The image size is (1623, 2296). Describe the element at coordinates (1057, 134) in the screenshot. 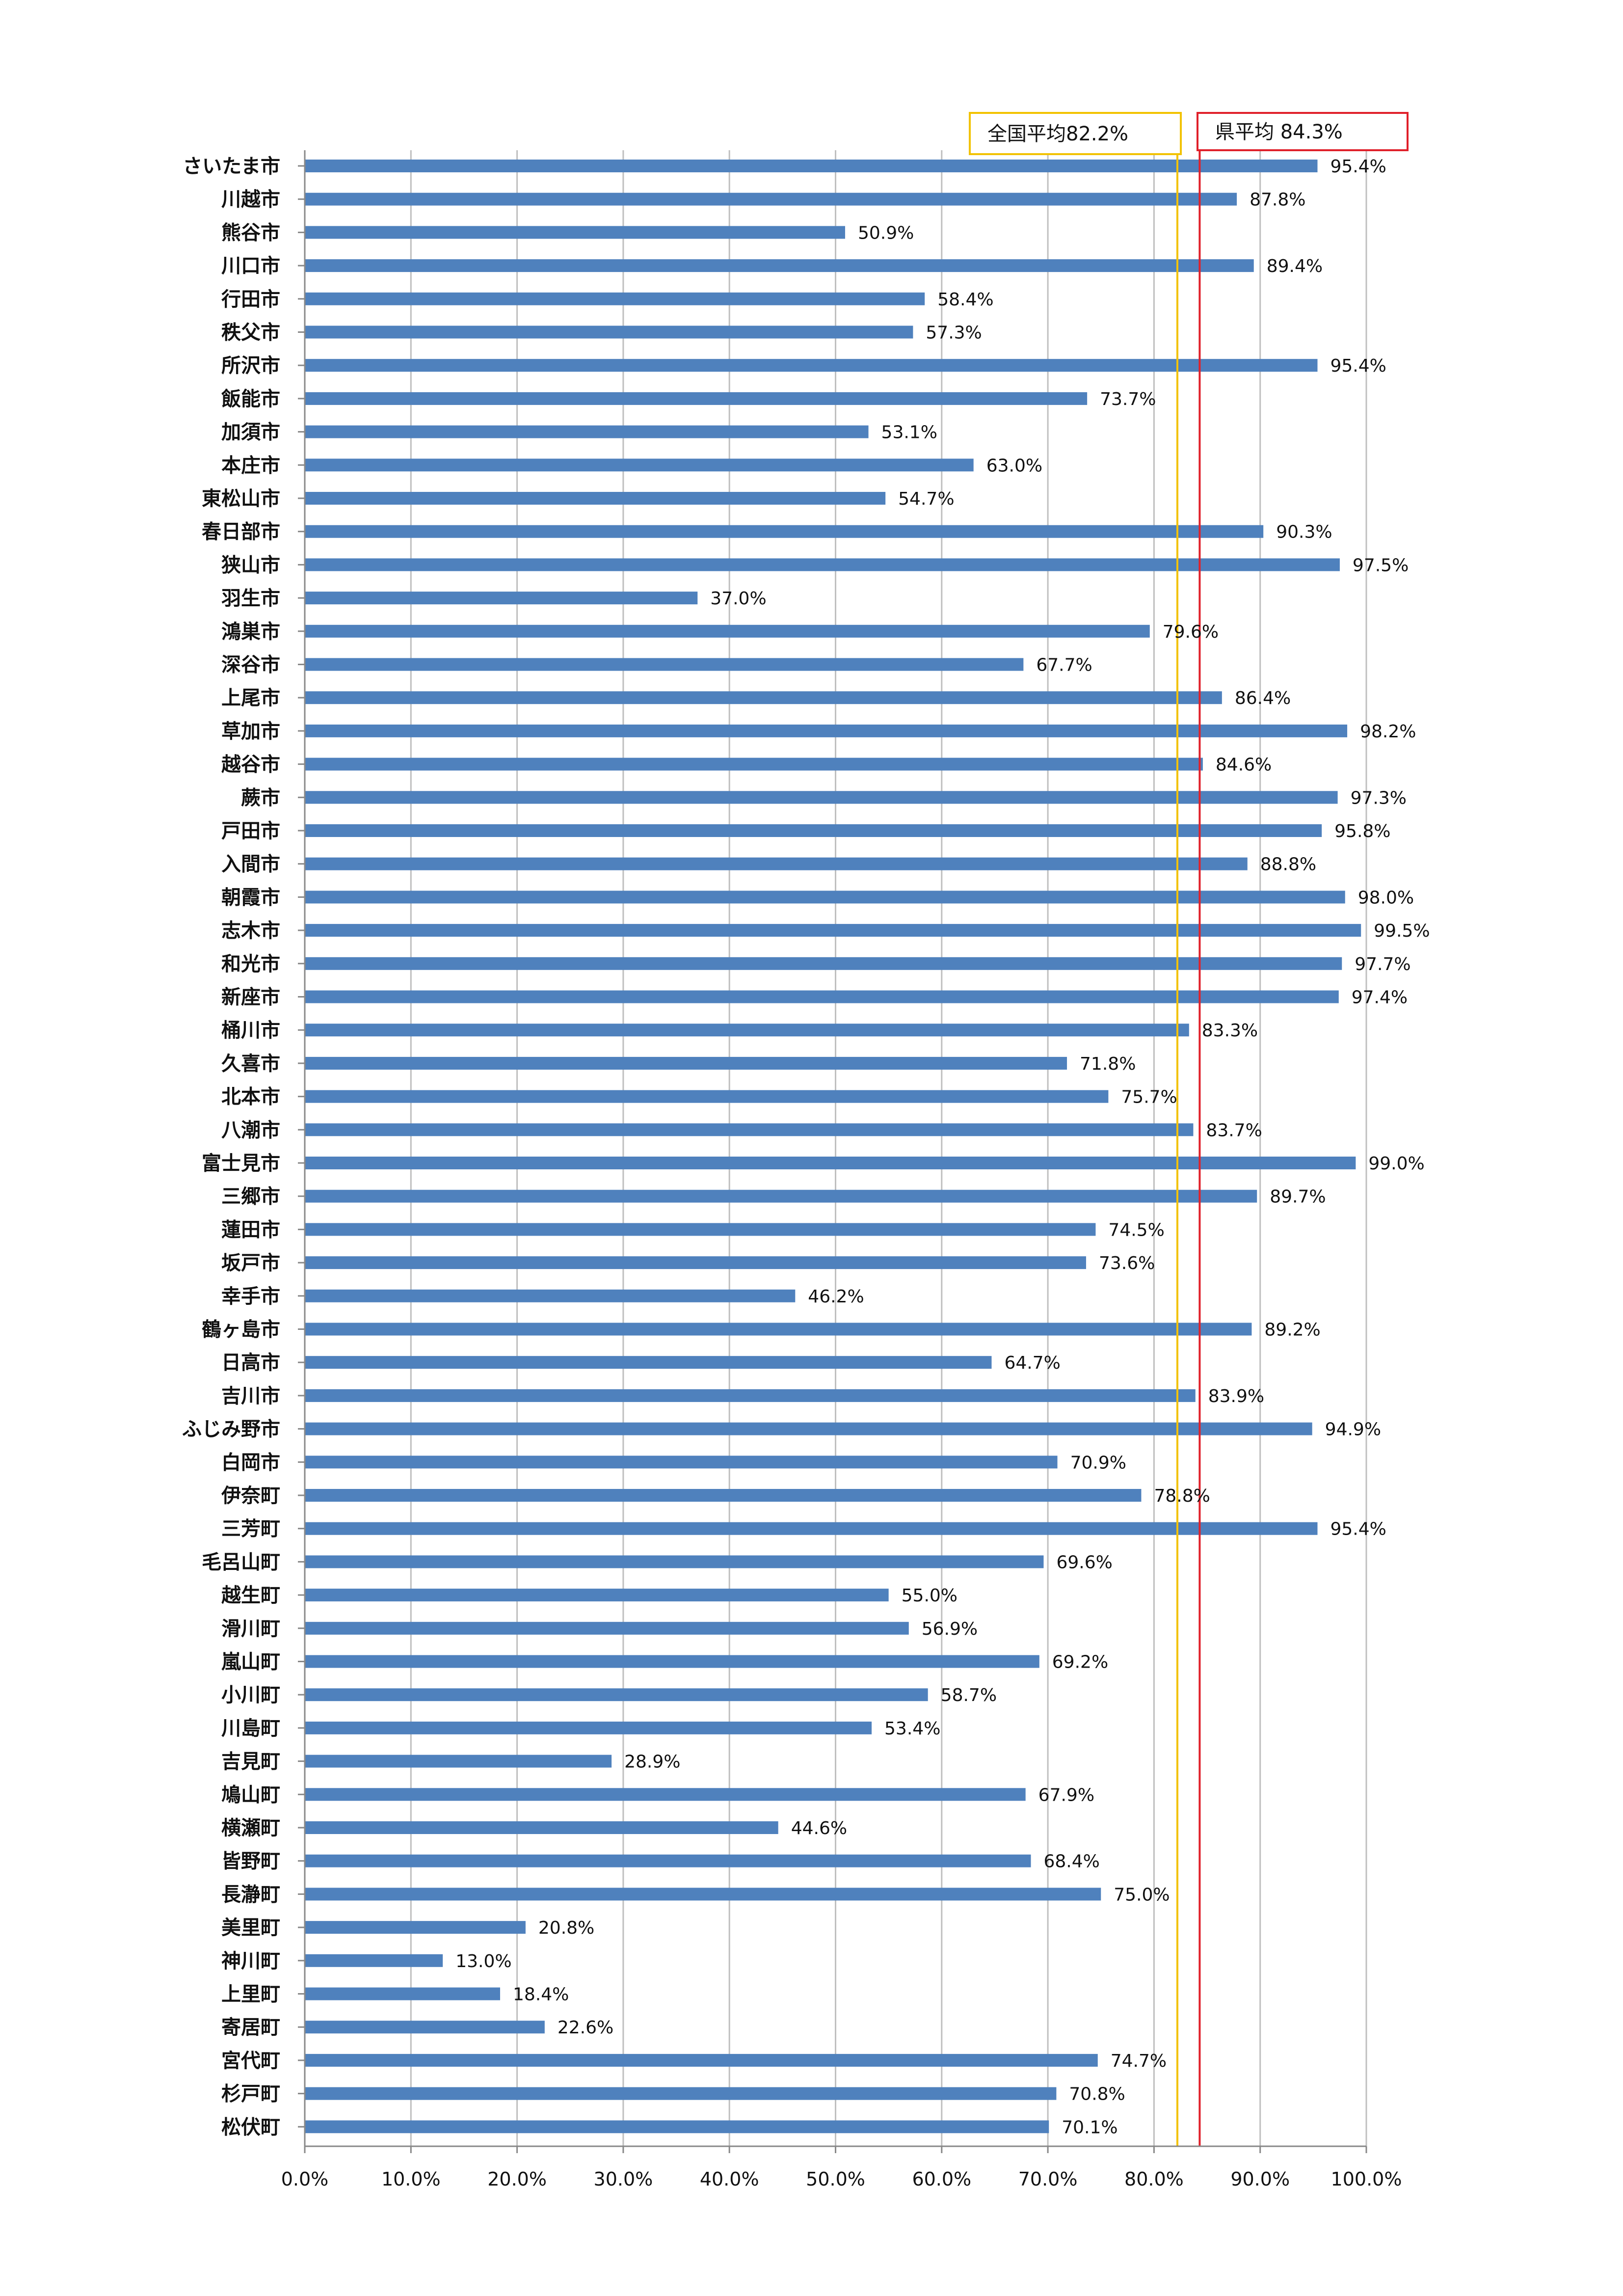

I see `reference-label: 全国平均82.2%` at that location.